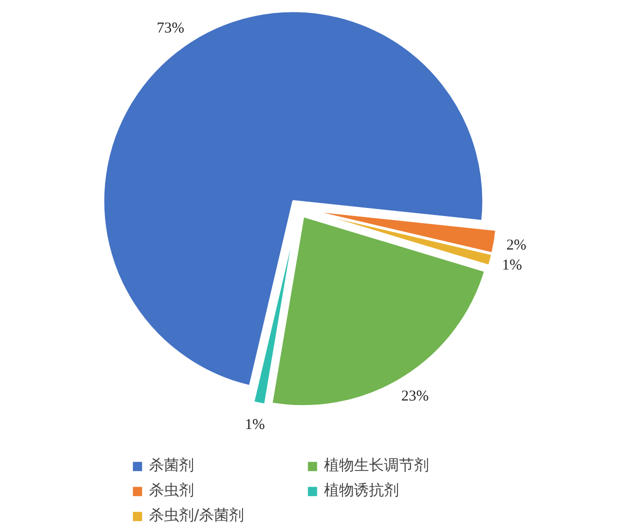  Describe the element at coordinates (415, 396) in the screenshot. I see `data-label: 23%` at that location.